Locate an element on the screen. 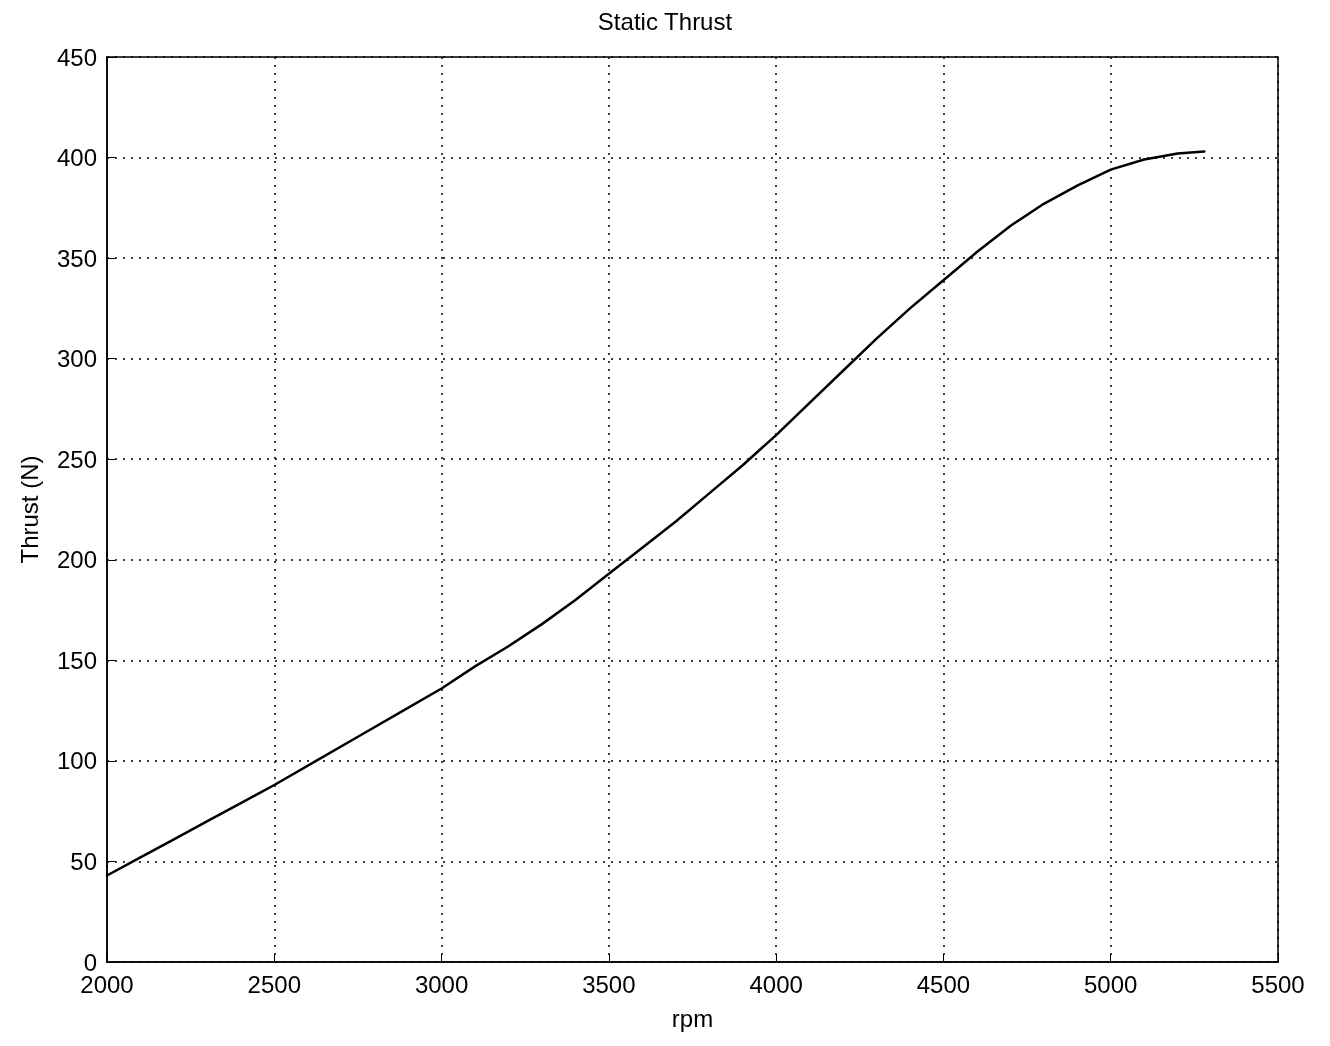 The height and width of the screenshot is (1046, 1330). y-tick-label: 50 is located at coordinates (83, 861).